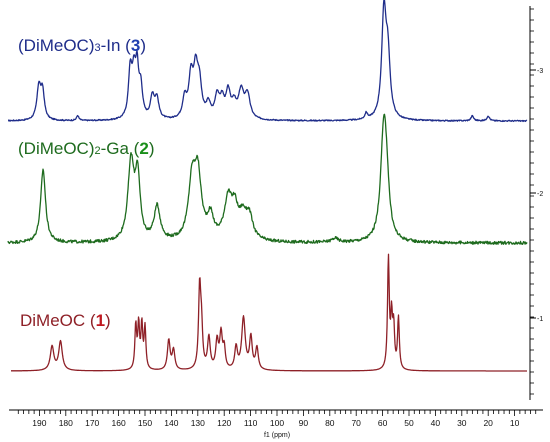  Describe the element at coordinates (97, 48) in the screenshot. I see `series-label-subscript: 3` at that location.